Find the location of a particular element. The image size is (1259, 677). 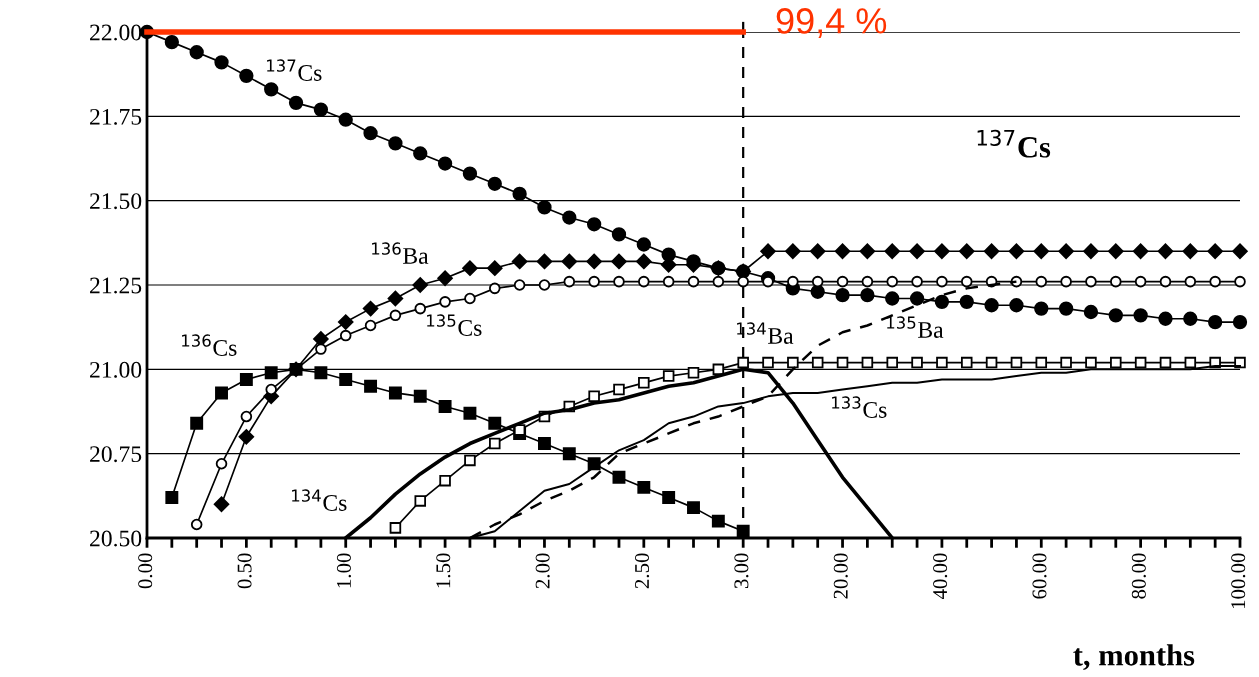

series-label: $^{135}$Ba is located at coordinates (915, 327).